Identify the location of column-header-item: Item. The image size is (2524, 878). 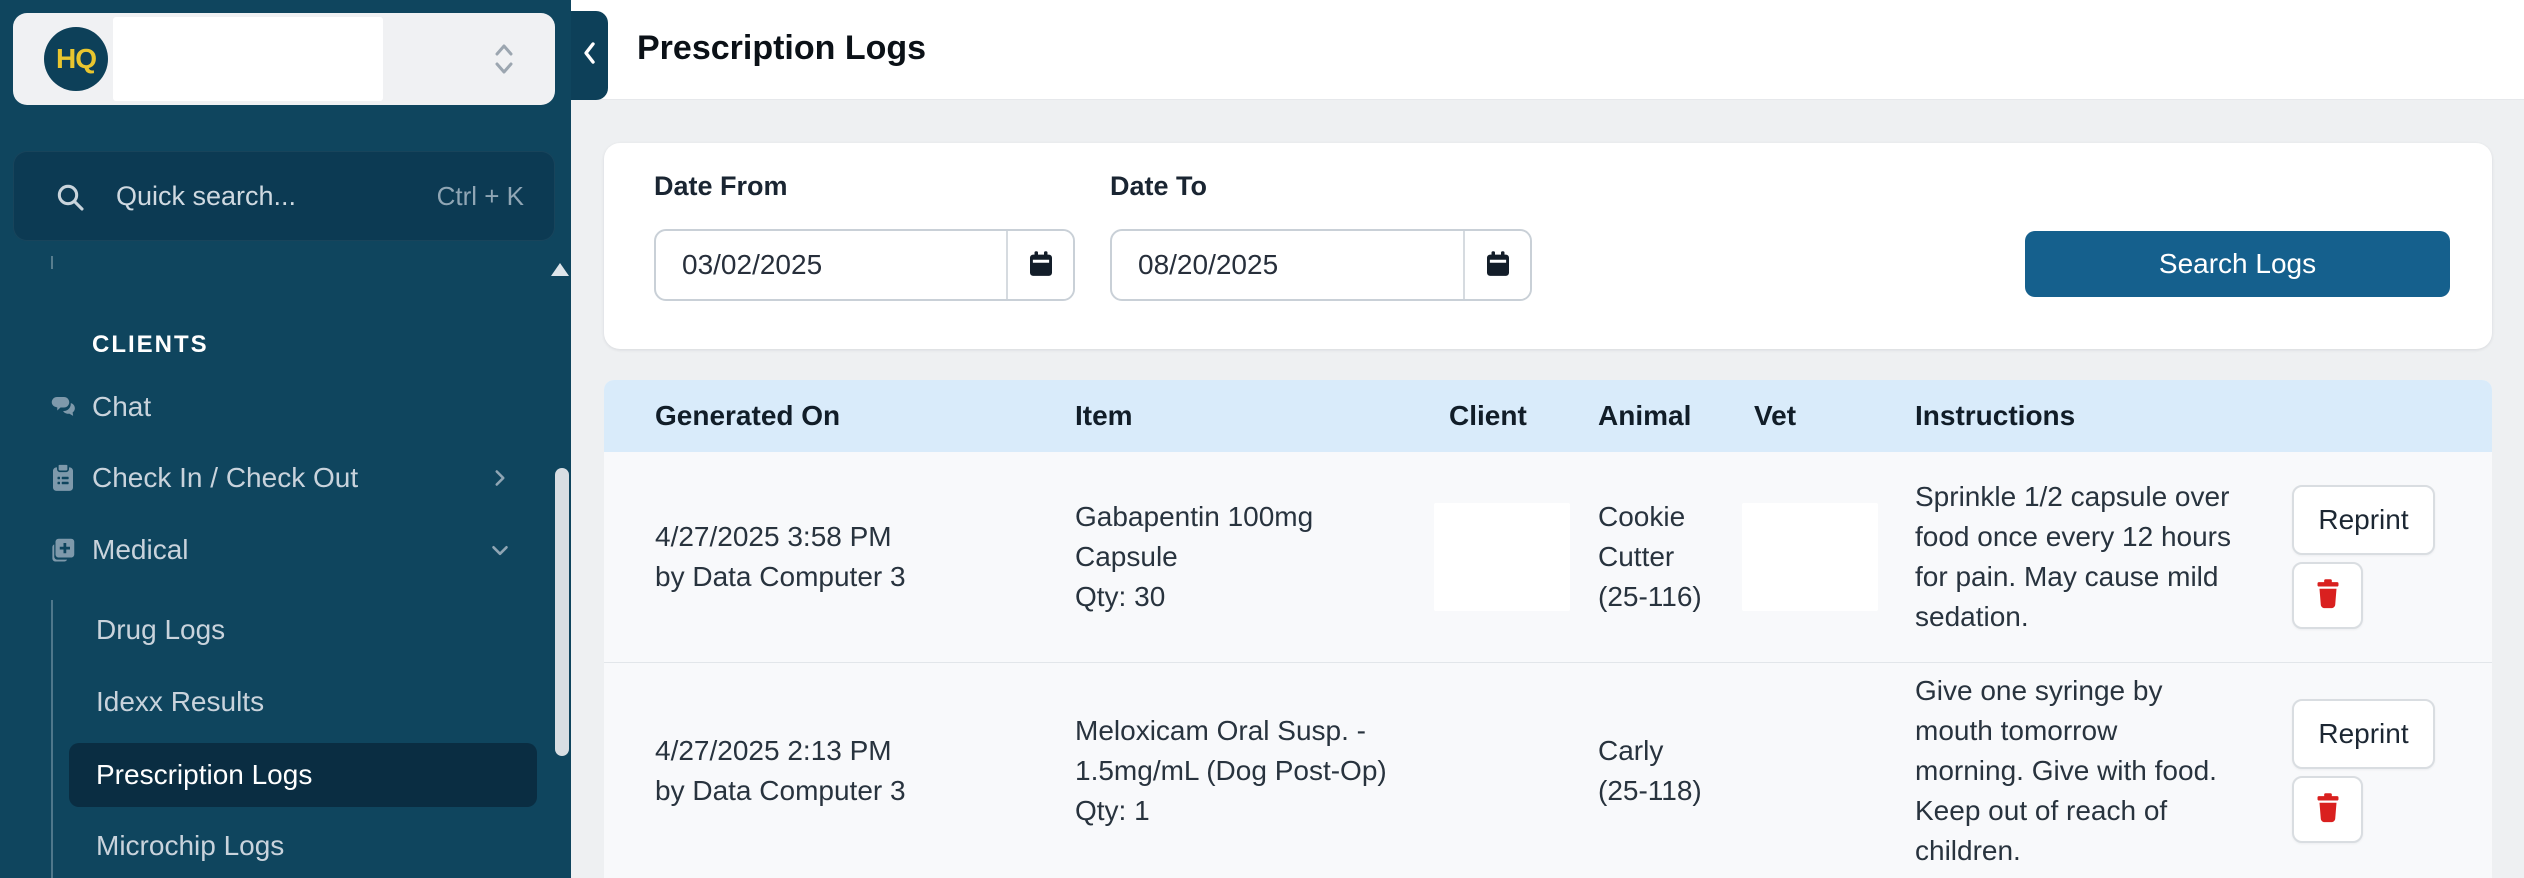
(1104, 415).